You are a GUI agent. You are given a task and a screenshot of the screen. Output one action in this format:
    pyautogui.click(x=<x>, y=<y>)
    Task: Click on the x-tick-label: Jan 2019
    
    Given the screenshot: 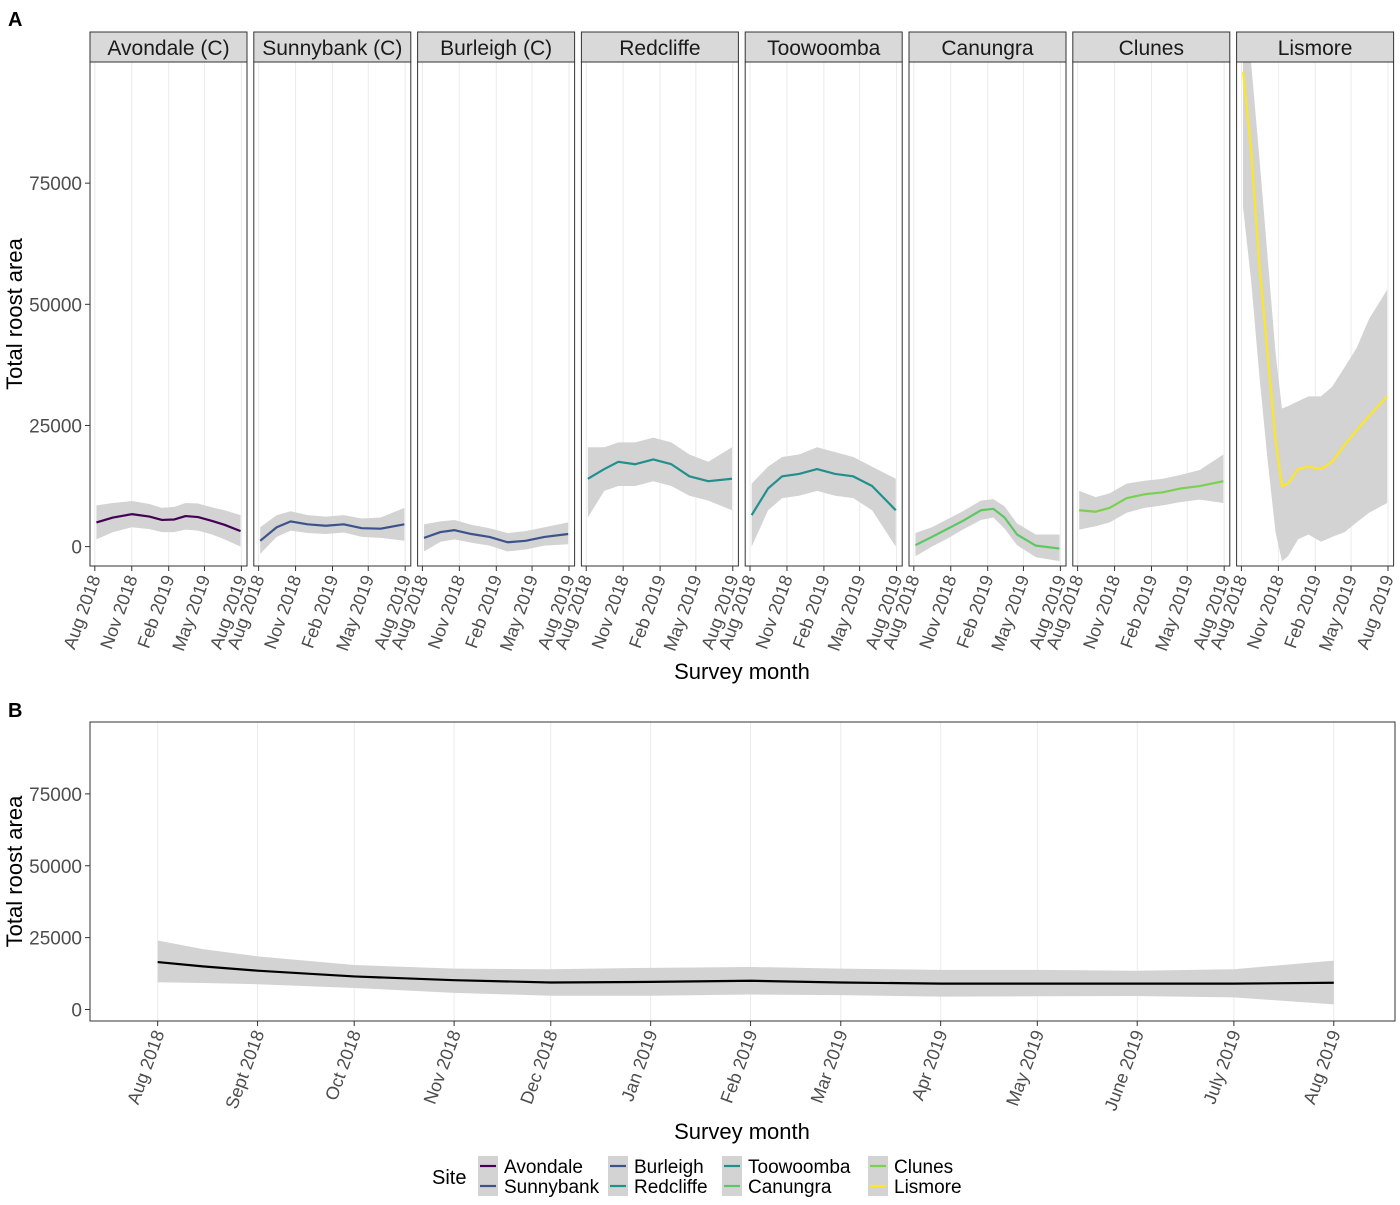 What is the action you would take?
    pyautogui.click(x=639, y=1066)
    